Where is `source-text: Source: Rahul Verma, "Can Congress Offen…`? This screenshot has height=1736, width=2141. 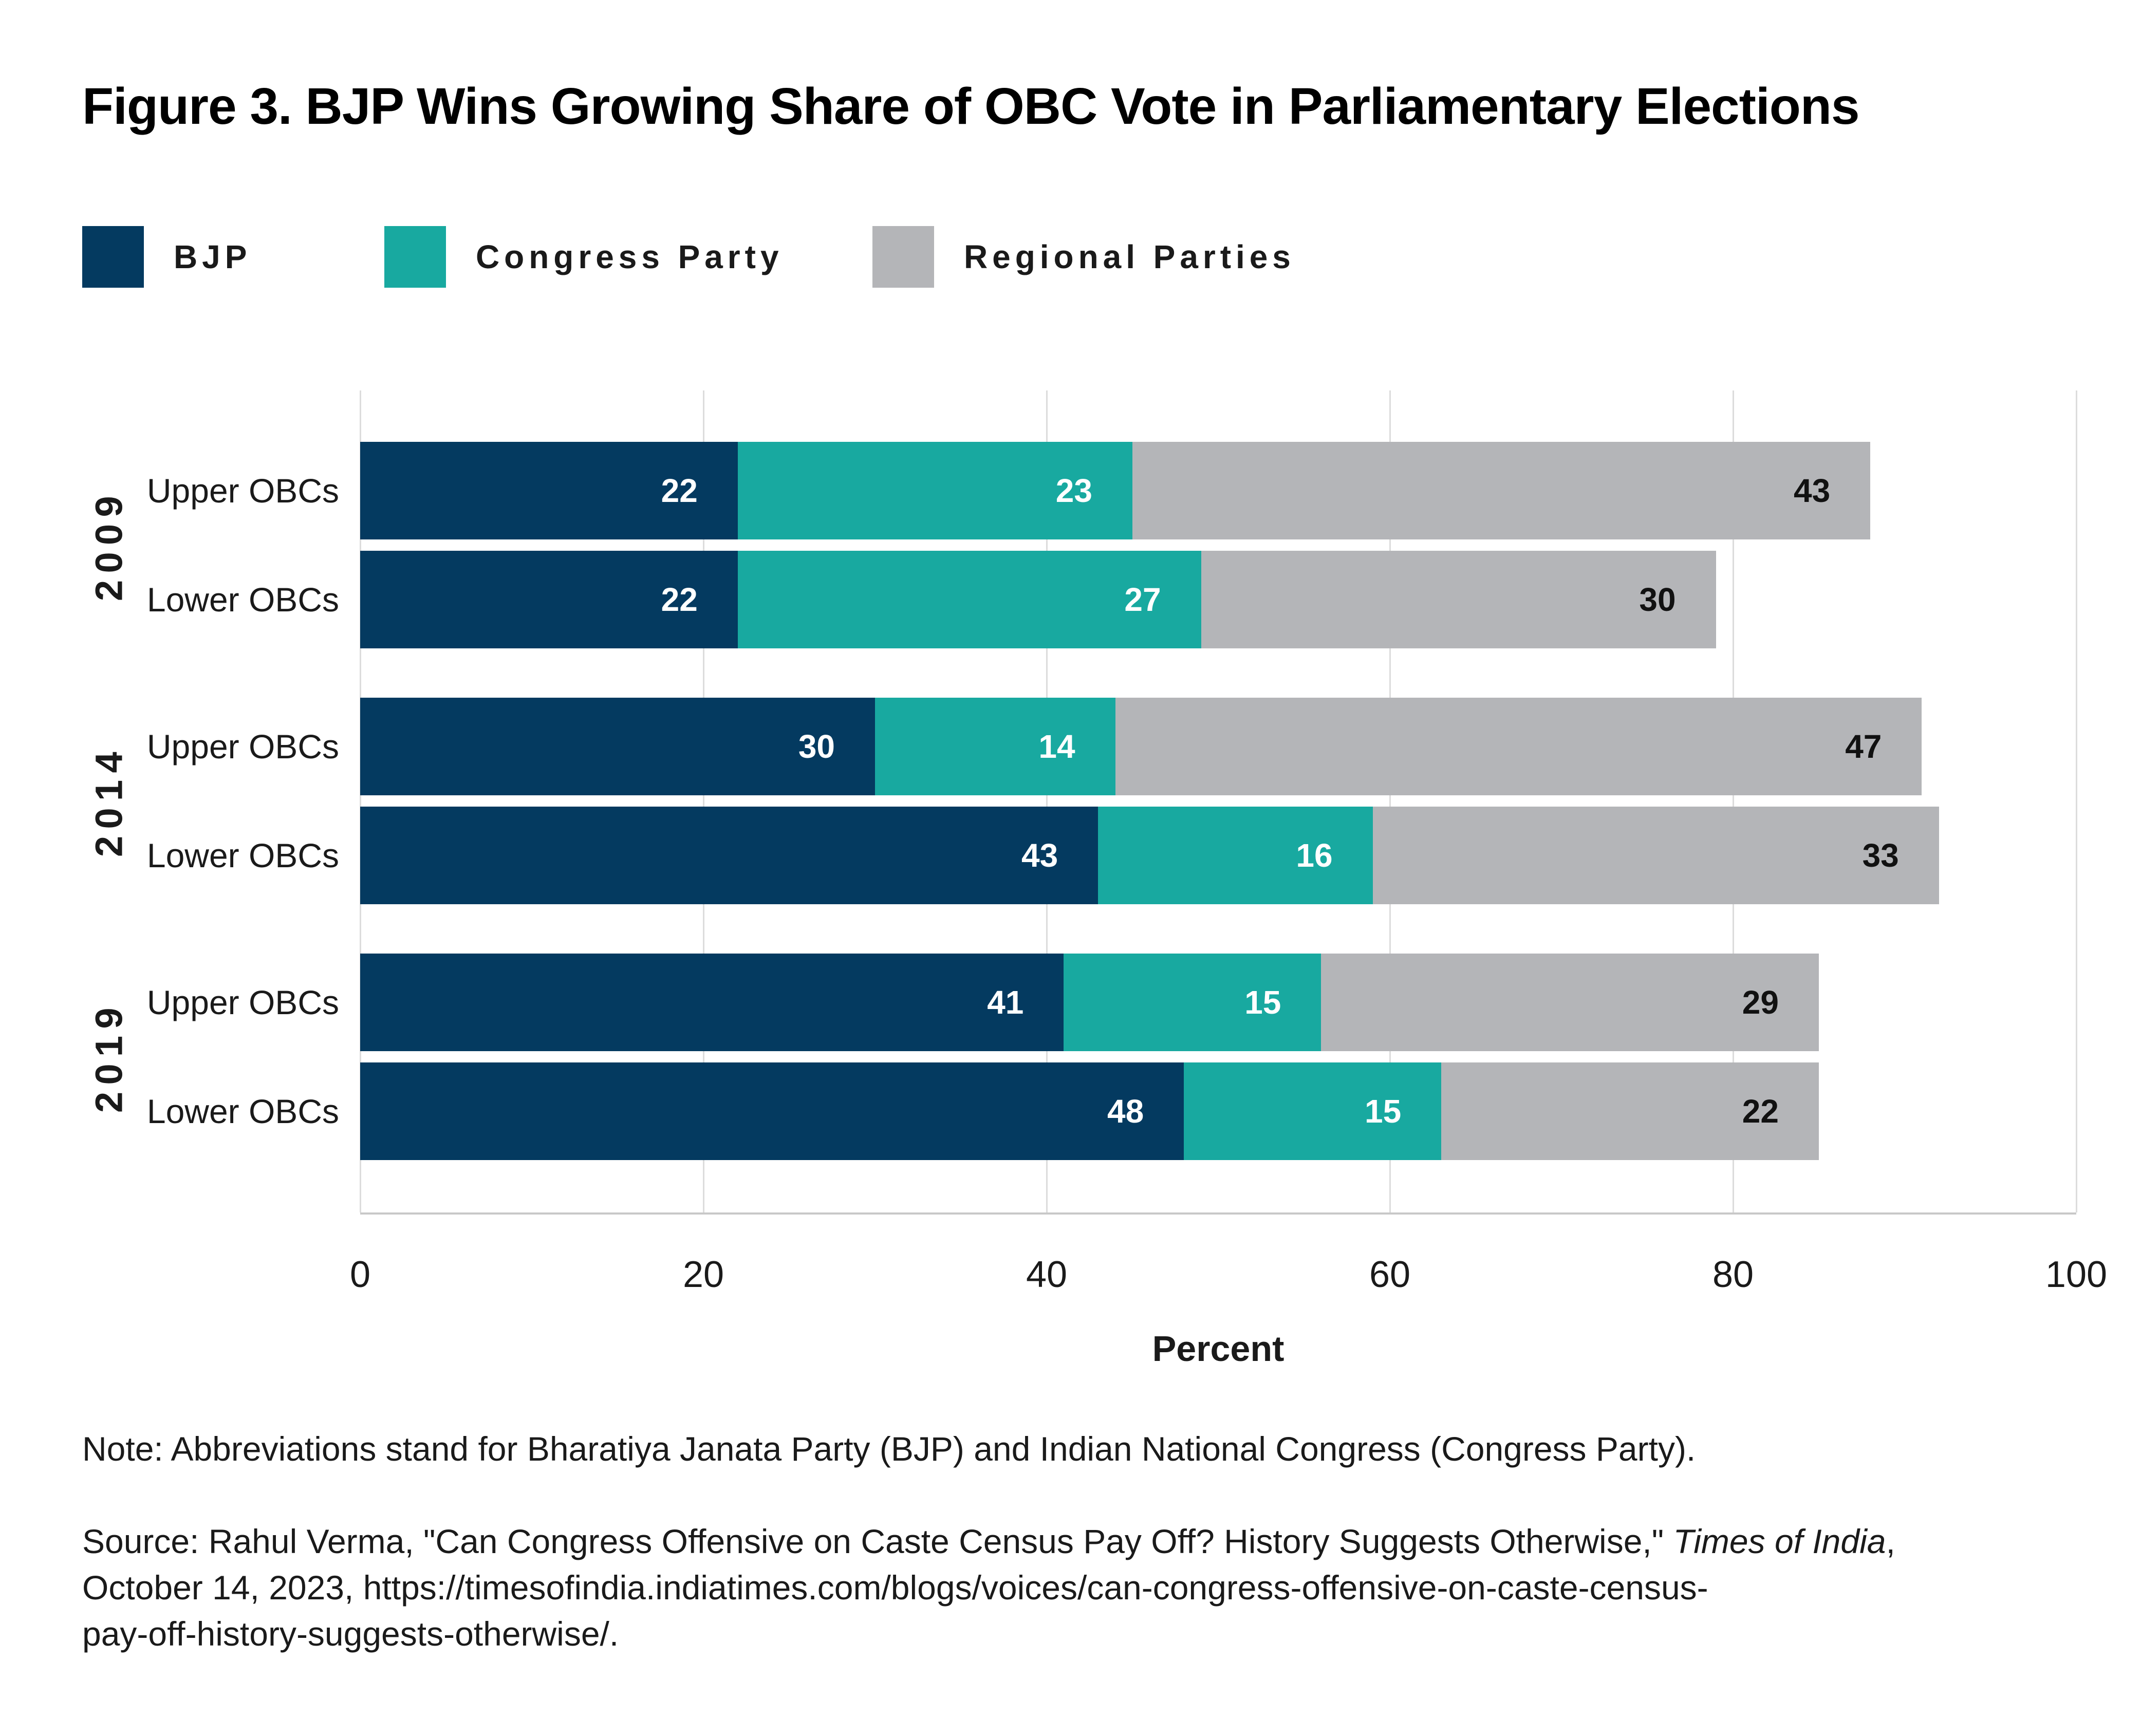 source-text: Source: Rahul Verma, "Can Congress Offen… is located at coordinates (1079, 1587).